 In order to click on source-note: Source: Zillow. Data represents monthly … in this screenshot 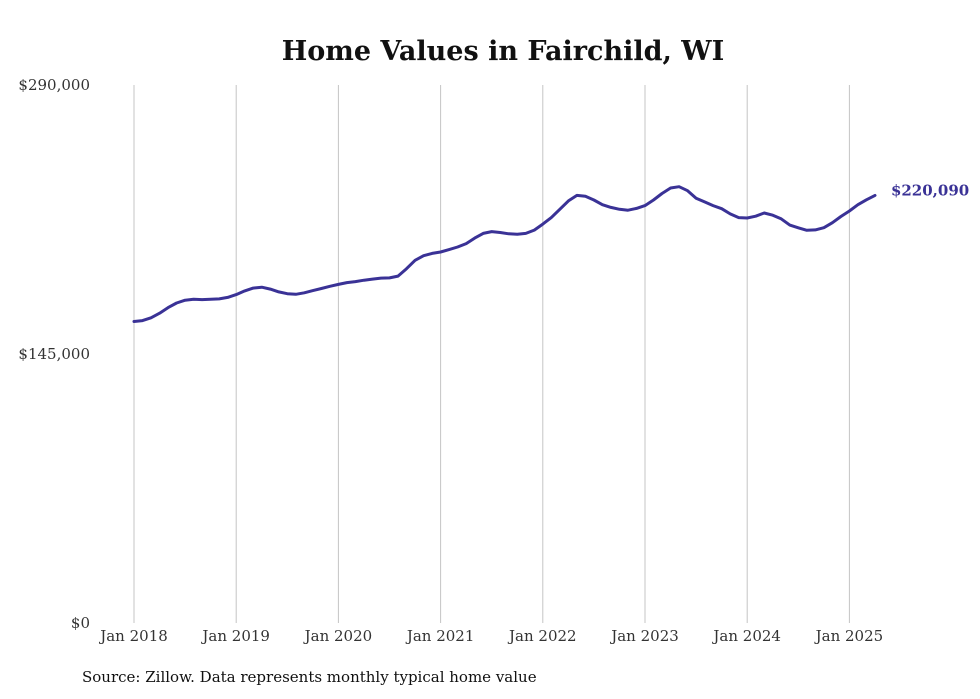, I will do `click(309, 677)`.